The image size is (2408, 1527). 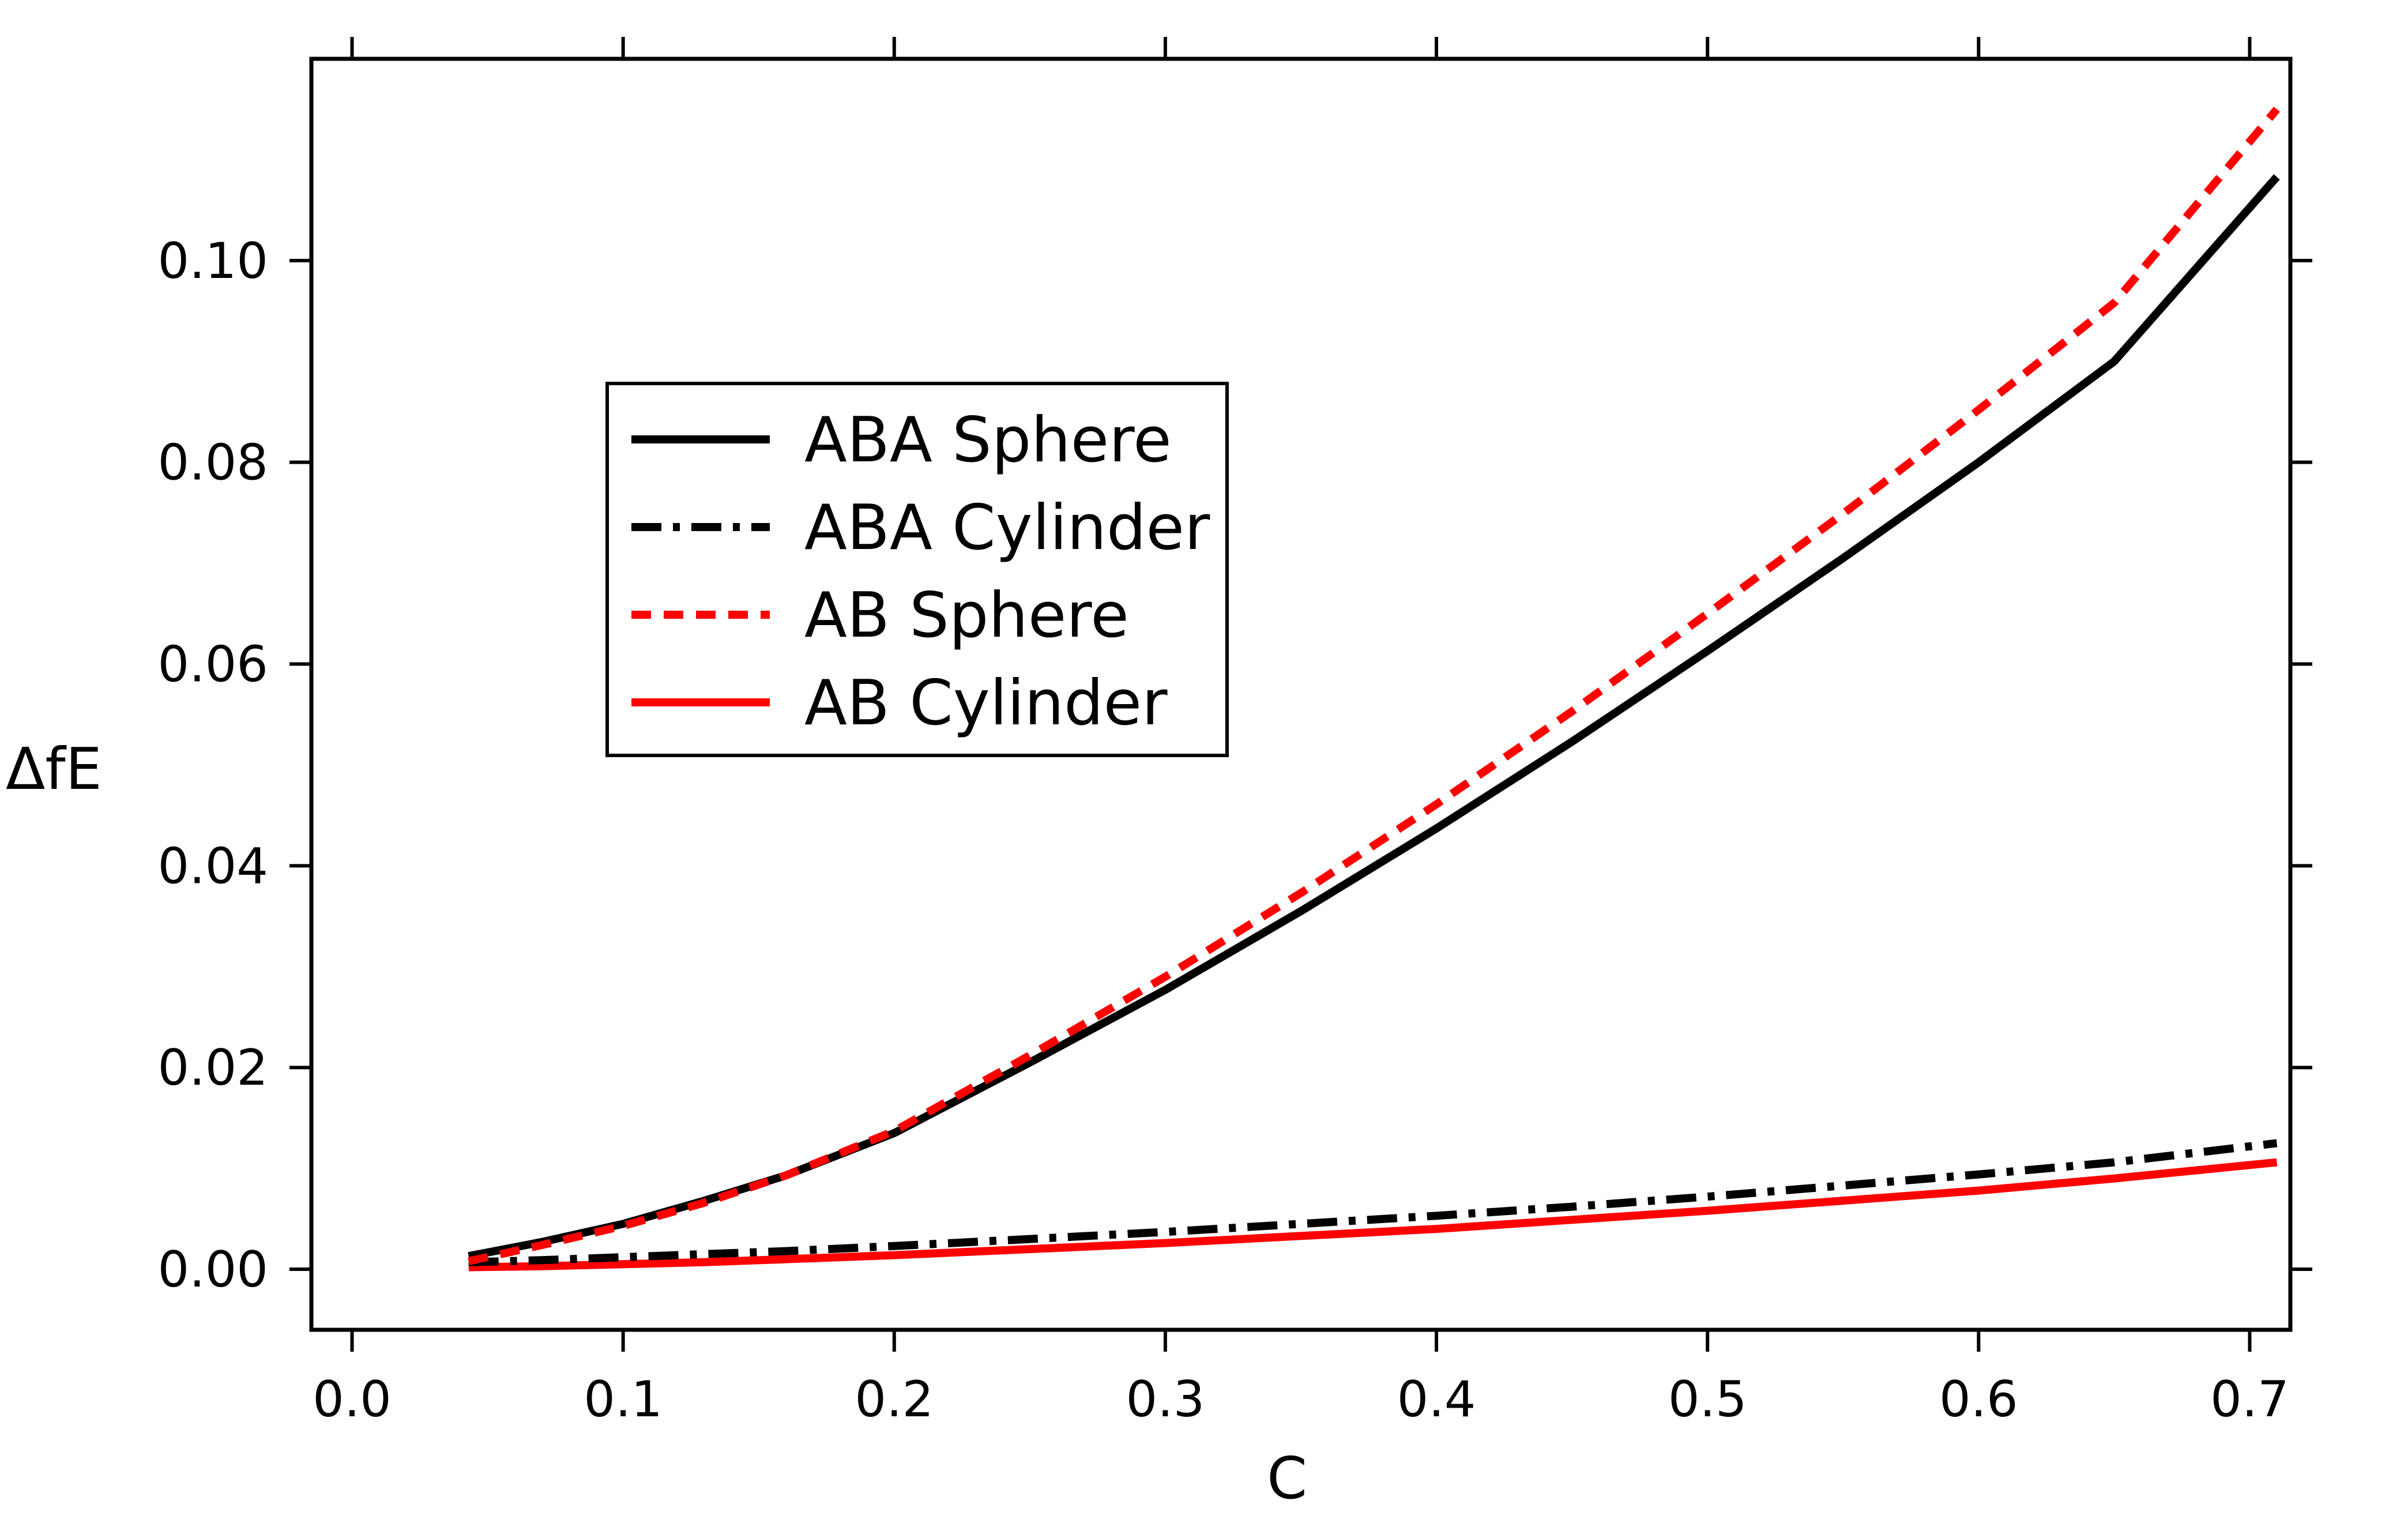 I want to click on x-tick-label: 0.6, so click(x=1978, y=1399).